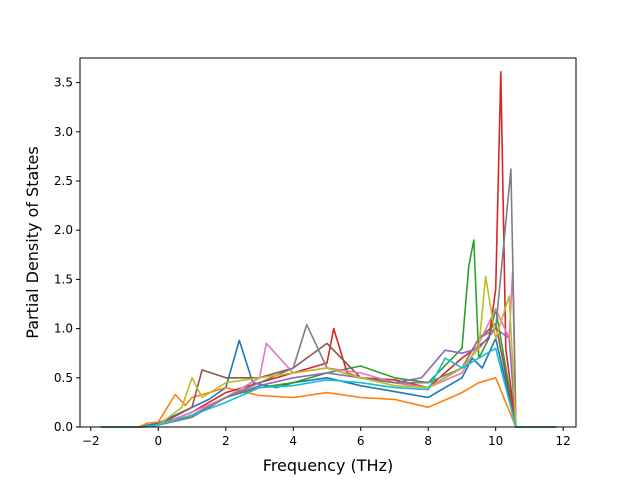  What do you see at coordinates (328, 465) in the screenshot?
I see `x-axis-label: Frequency (THz)` at bounding box center [328, 465].